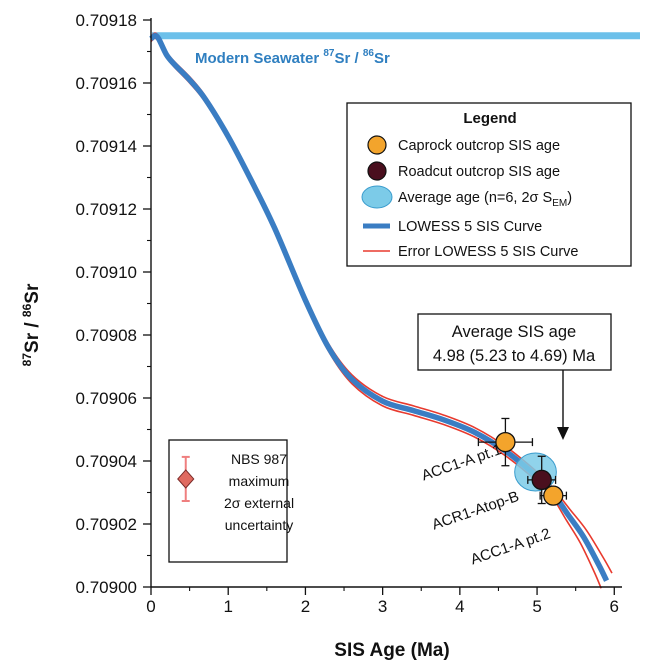 Image resolution: width=652 pixels, height=664 pixels. I want to click on legend-curve-label: LOWESS 5 SIS Curve, so click(470, 227).